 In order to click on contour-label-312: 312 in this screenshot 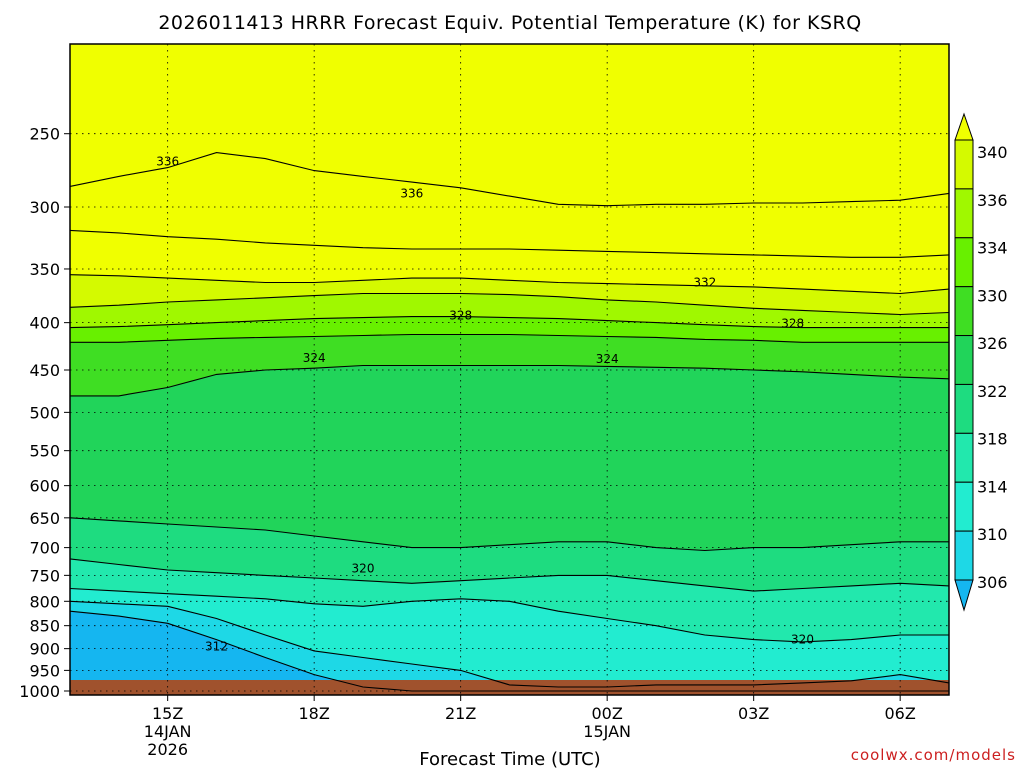, I will do `click(216, 646)`.